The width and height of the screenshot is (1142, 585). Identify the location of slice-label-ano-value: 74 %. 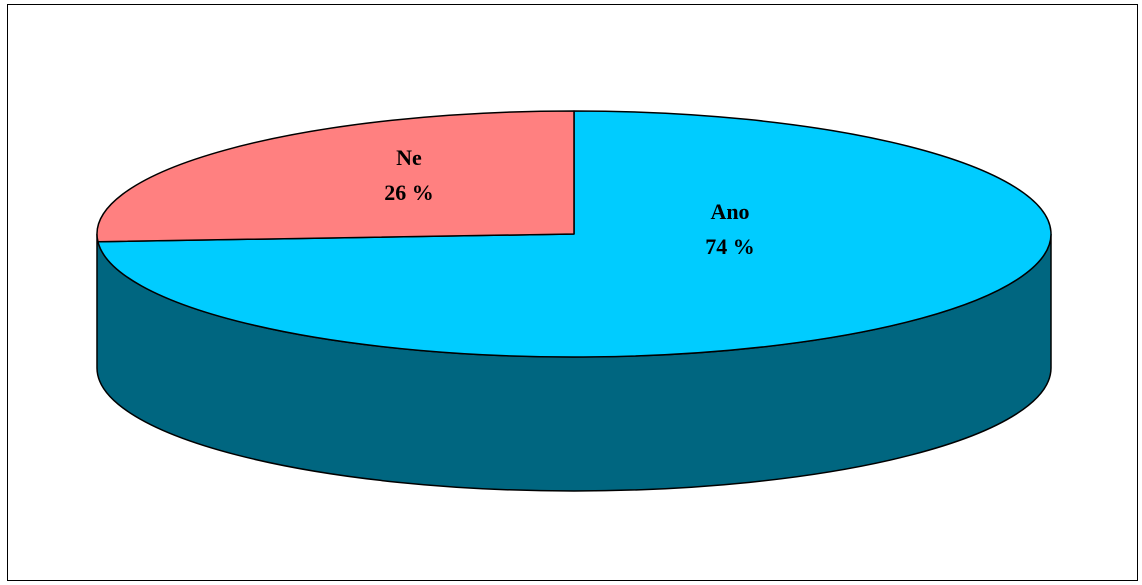
(730, 246).